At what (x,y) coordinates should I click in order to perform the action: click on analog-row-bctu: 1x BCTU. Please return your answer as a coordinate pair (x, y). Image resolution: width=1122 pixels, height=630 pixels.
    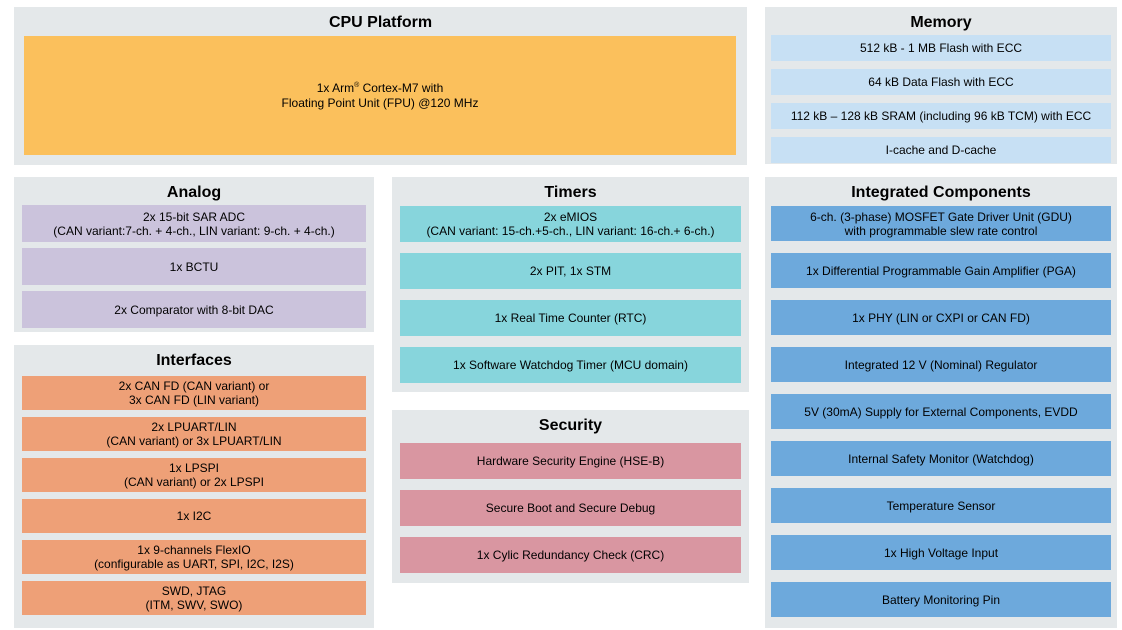
    Looking at the image, I should click on (194, 266).